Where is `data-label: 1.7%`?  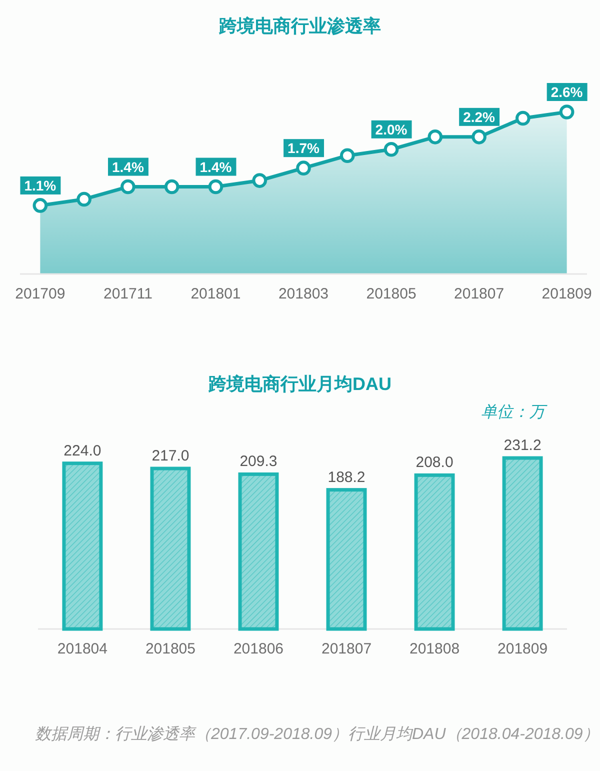 data-label: 1.7% is located at coordinates (304, 148).